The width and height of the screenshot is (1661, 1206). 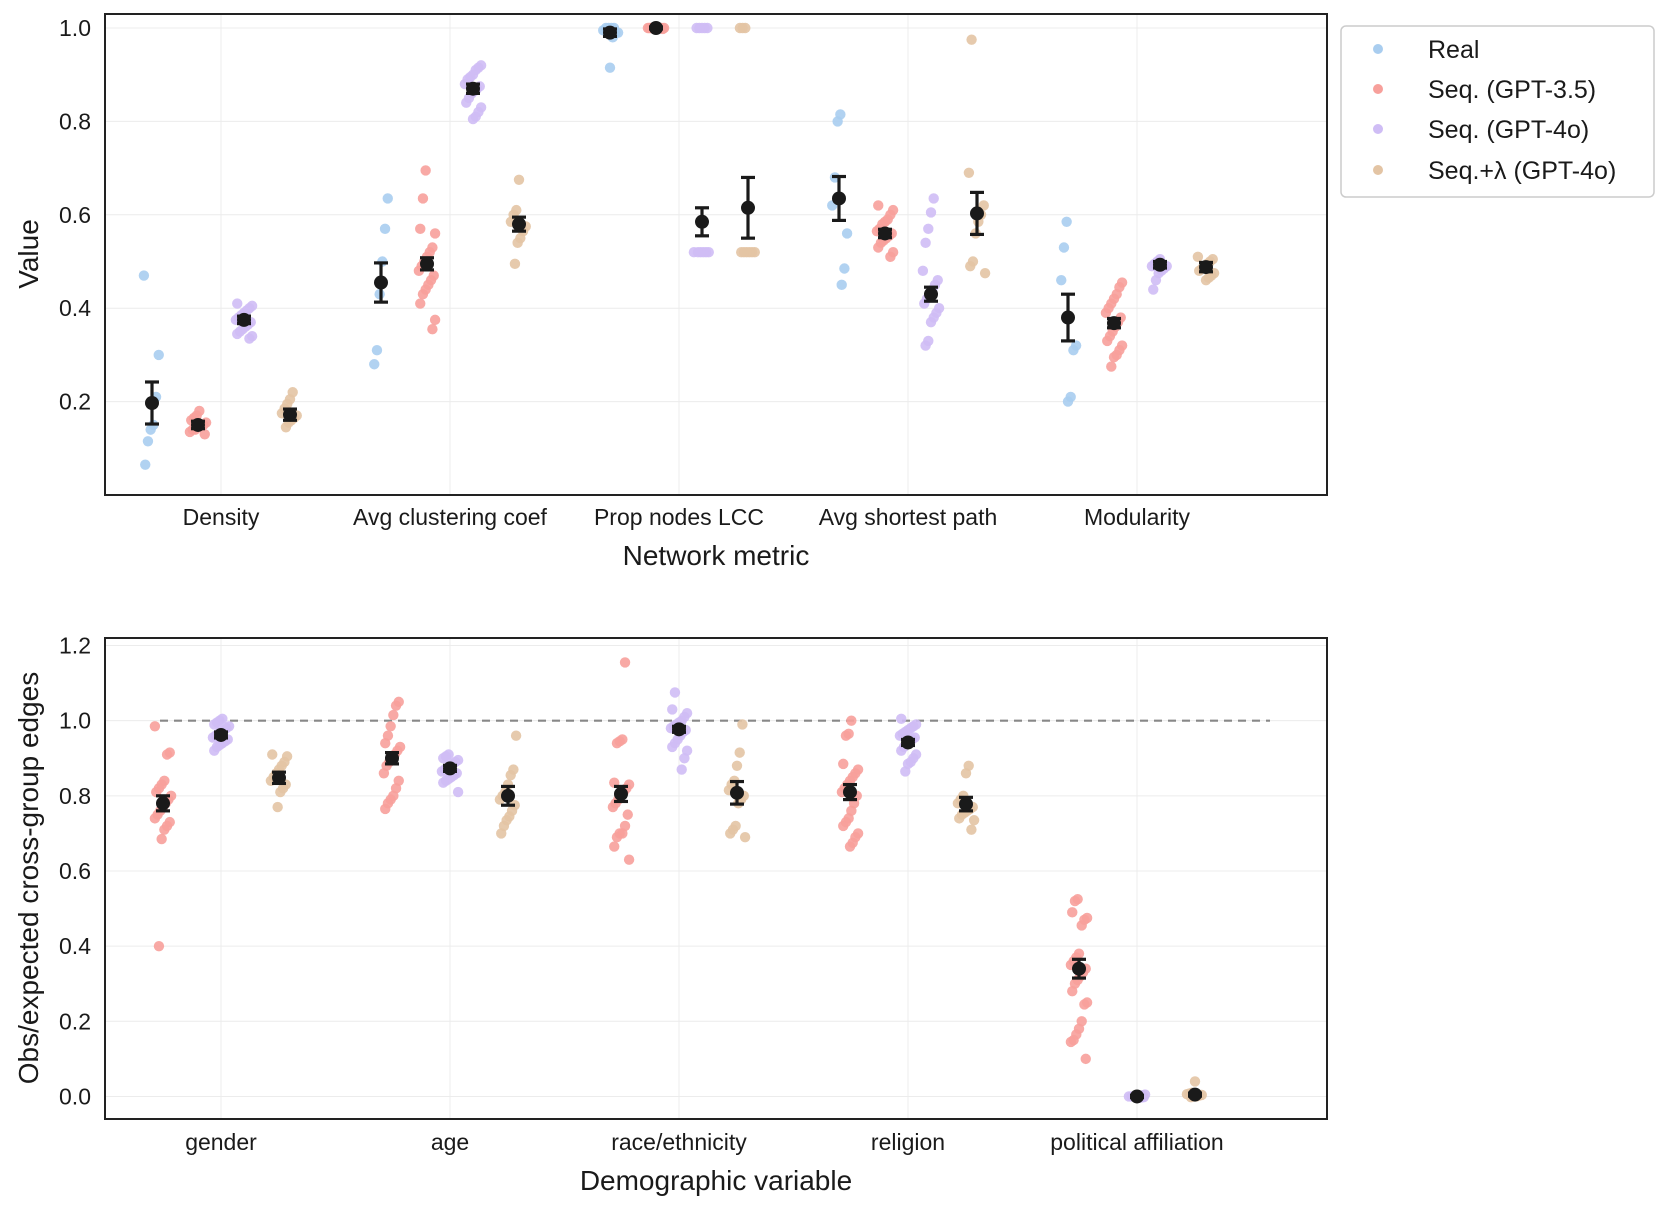 What do you see at coordinates (908, 517) in the screenshot?
I see `top-x-tick-avg-shortest-path: Avg shortest path` at bounding box center [908, 517].